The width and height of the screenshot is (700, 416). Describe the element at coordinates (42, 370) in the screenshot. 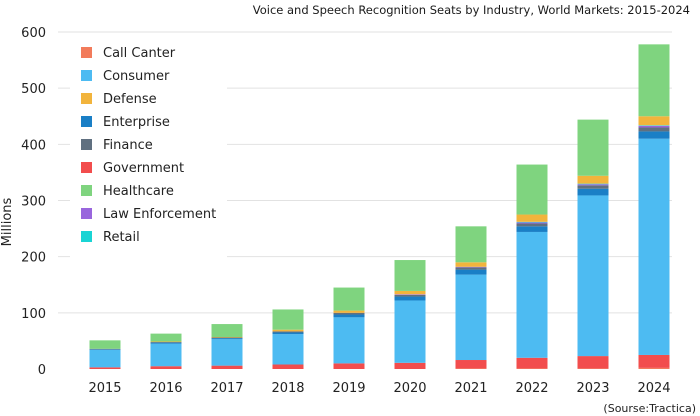

I see `y-tick-label: 0` at that location.